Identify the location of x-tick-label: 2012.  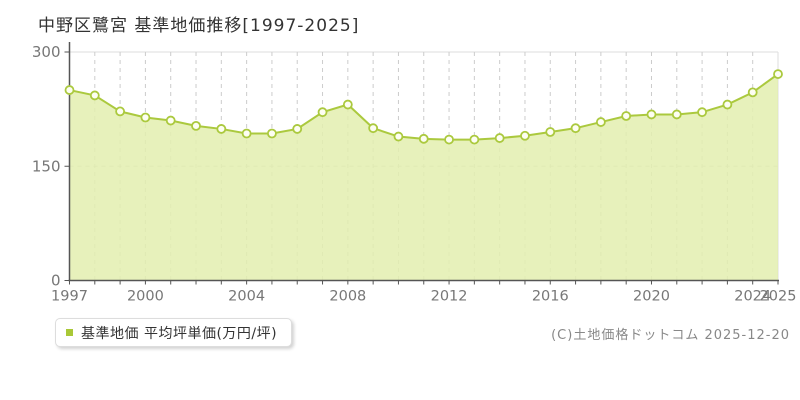
(449, 297).